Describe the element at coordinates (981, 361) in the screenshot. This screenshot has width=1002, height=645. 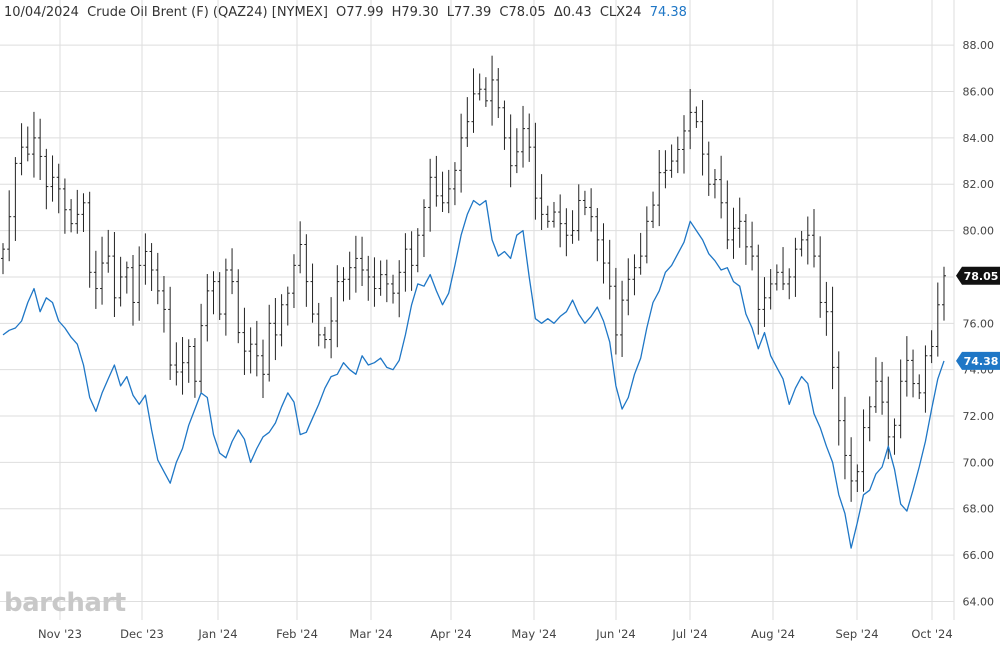
I see `compare-price-badge-value: 74.38` at that location.